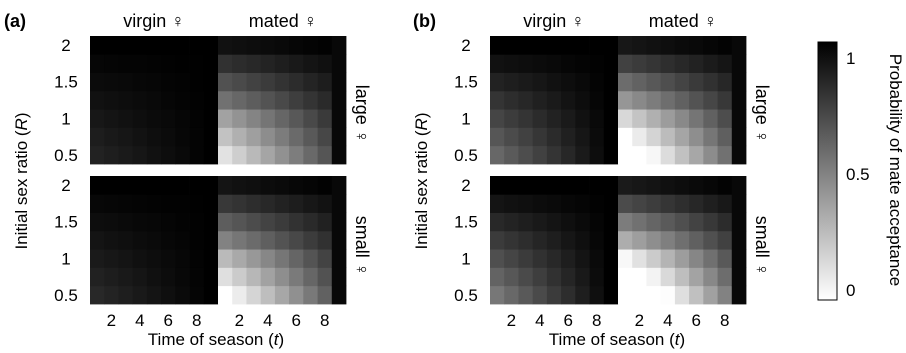  I want to click on row-label-large-b: large ♀, so click(762, 114).